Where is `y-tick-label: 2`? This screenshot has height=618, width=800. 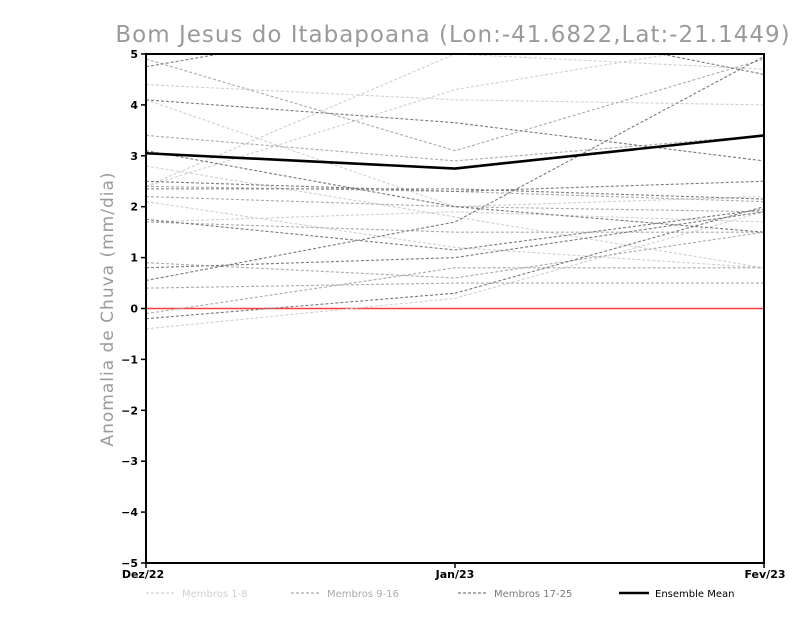
y-tick-label: 2 is located at coordinates (134, 207).